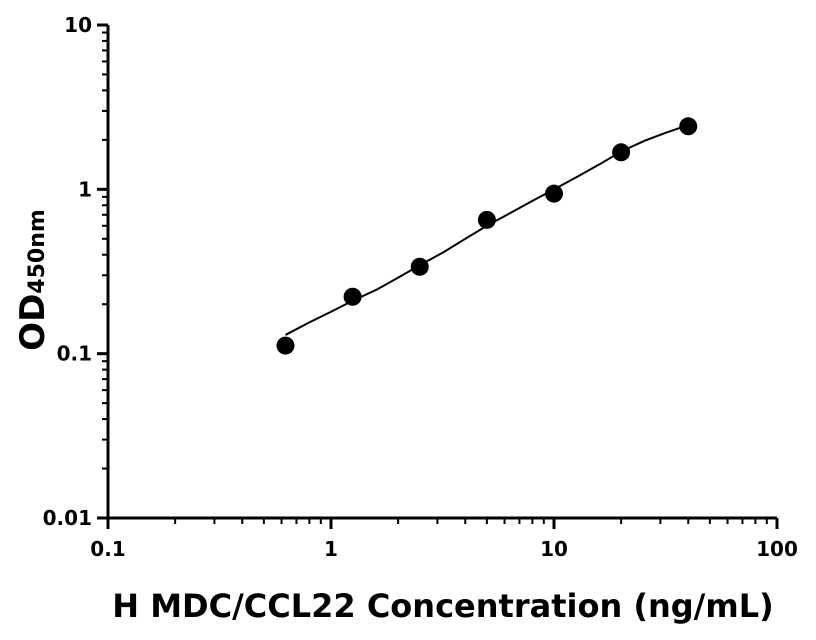  What do you see at coordinates (331, 549) in the screenshot?
I see `x-tick-label: 1` at bounding box center [331, 549].